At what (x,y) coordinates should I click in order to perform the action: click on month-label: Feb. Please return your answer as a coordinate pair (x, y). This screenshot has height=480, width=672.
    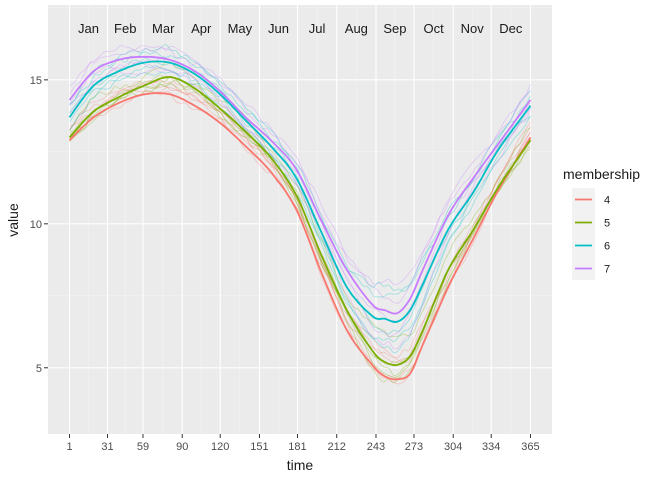
    Looking at the image, I should click on (125, 28).